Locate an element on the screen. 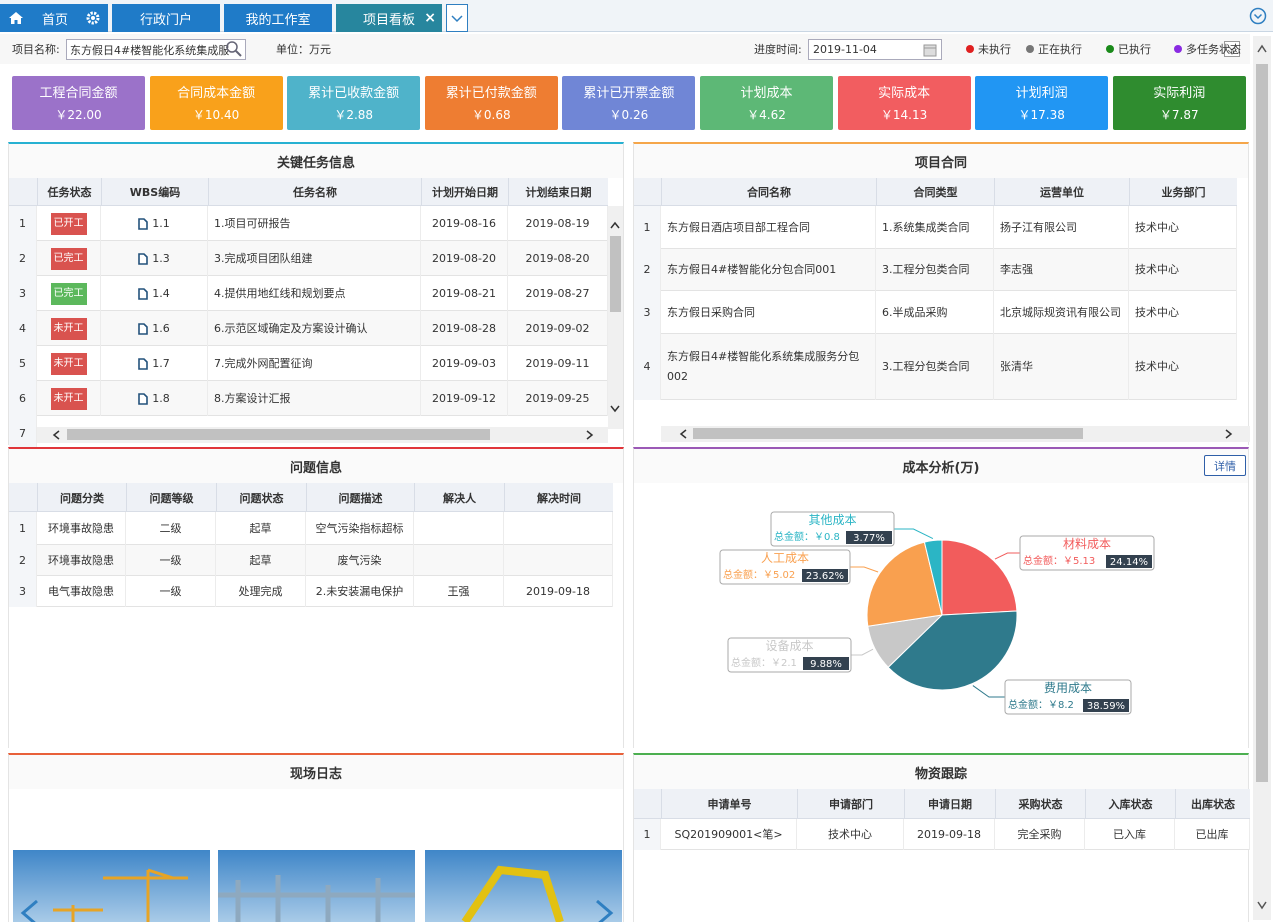 The height and width of the screenshot is (922, 1273). table-cell is located at coordinates (459, 528).